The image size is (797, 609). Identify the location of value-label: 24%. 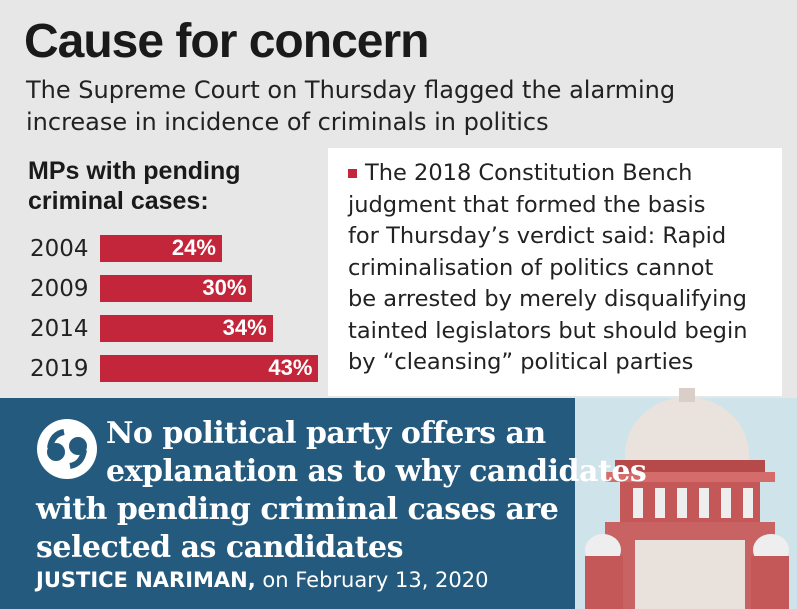
(193, 247).